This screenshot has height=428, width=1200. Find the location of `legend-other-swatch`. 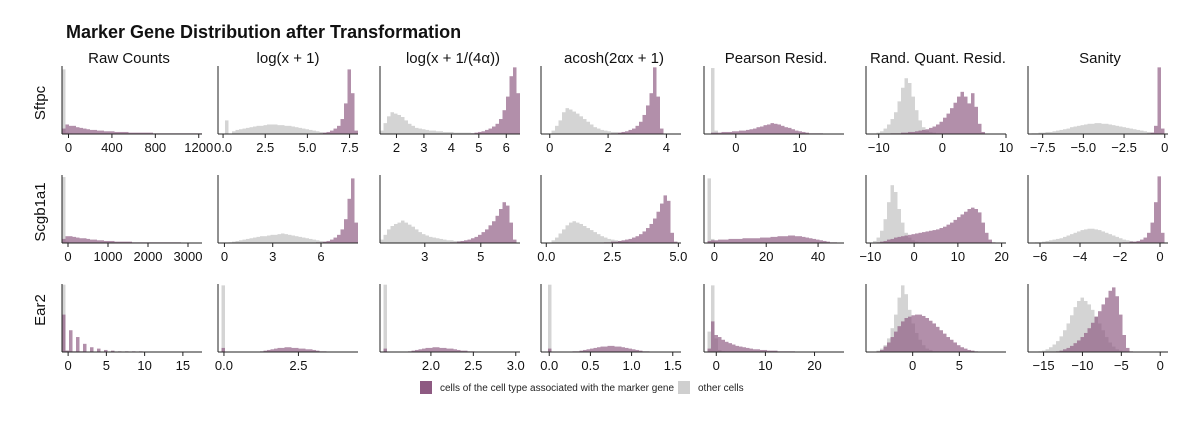

legend-other-swatch is located at coordinates (684, 387).